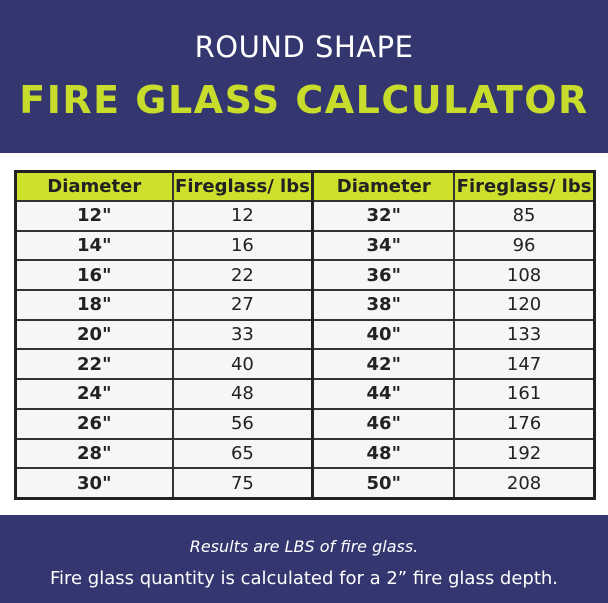  I want to click on table-row: 18" 27 38" 120, so click(305, 305).